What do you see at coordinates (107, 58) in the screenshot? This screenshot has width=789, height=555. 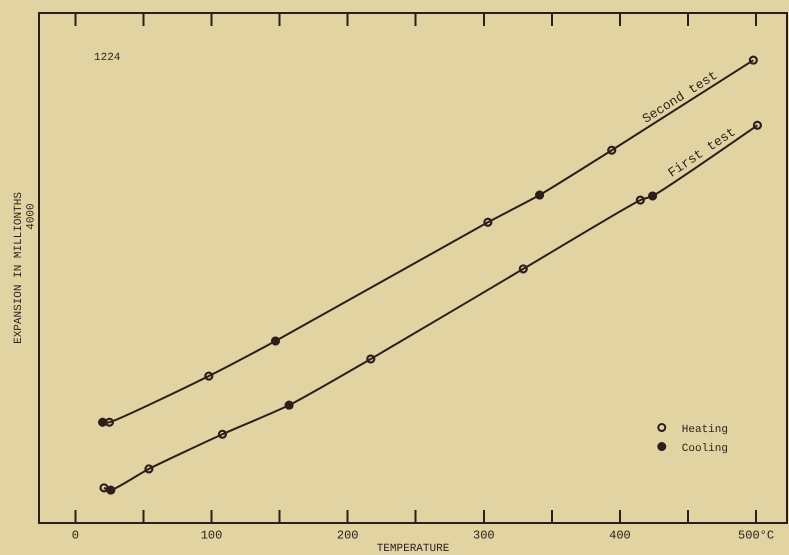 I see `annotation: 1224` at bounding box center [107, 58].